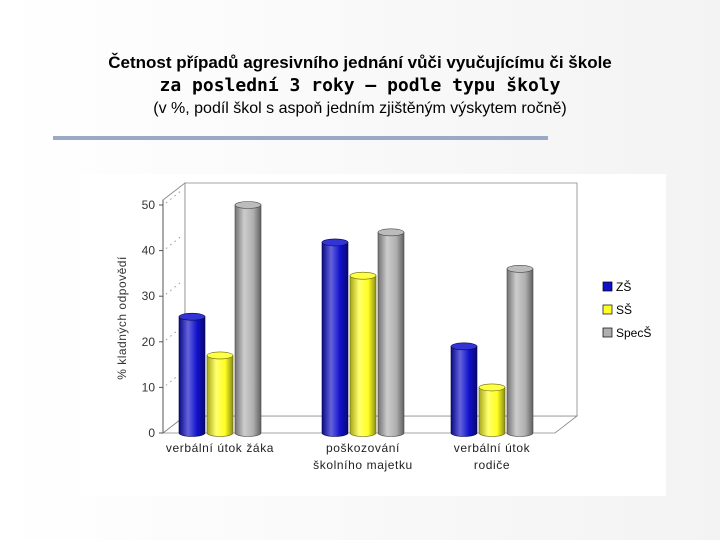 This screenshot has width=720, height=540. What do you see at coordinates (122, 318) in the screenshot?
I see `y-axis-title: % kladných odpovědí` at bounding box center [122, 318].